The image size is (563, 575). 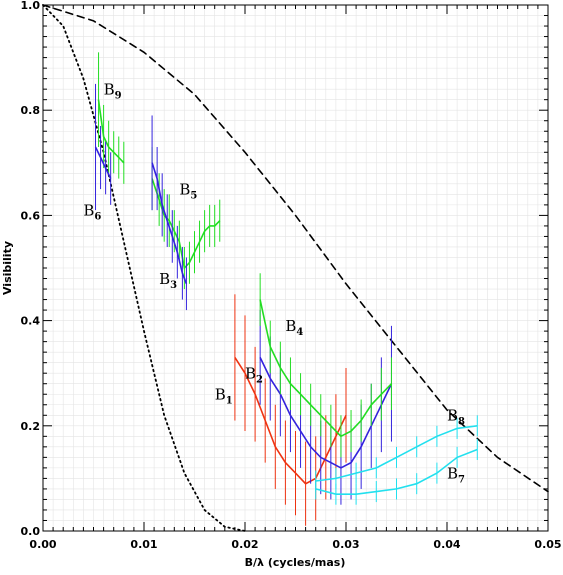 What do you see at coordinates (295, 562) in the screenshot?
I see `x-axis-label: B/λ (cycles/mas)` at bounding box center [295, 562].